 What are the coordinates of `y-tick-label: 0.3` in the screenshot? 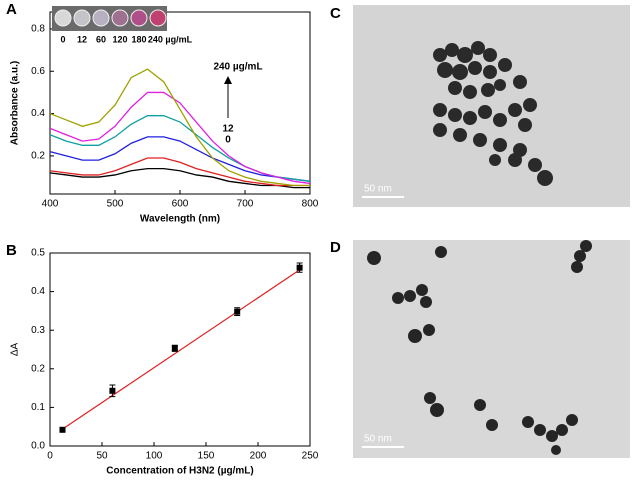 It's located at (38, 330).